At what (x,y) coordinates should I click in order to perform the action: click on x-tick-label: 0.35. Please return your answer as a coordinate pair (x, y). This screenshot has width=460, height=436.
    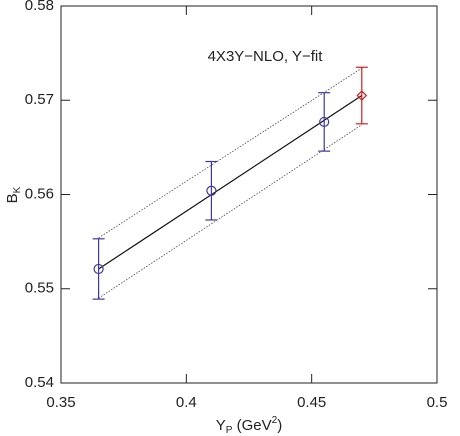
    Looking at the image, I should click on (60, 402).